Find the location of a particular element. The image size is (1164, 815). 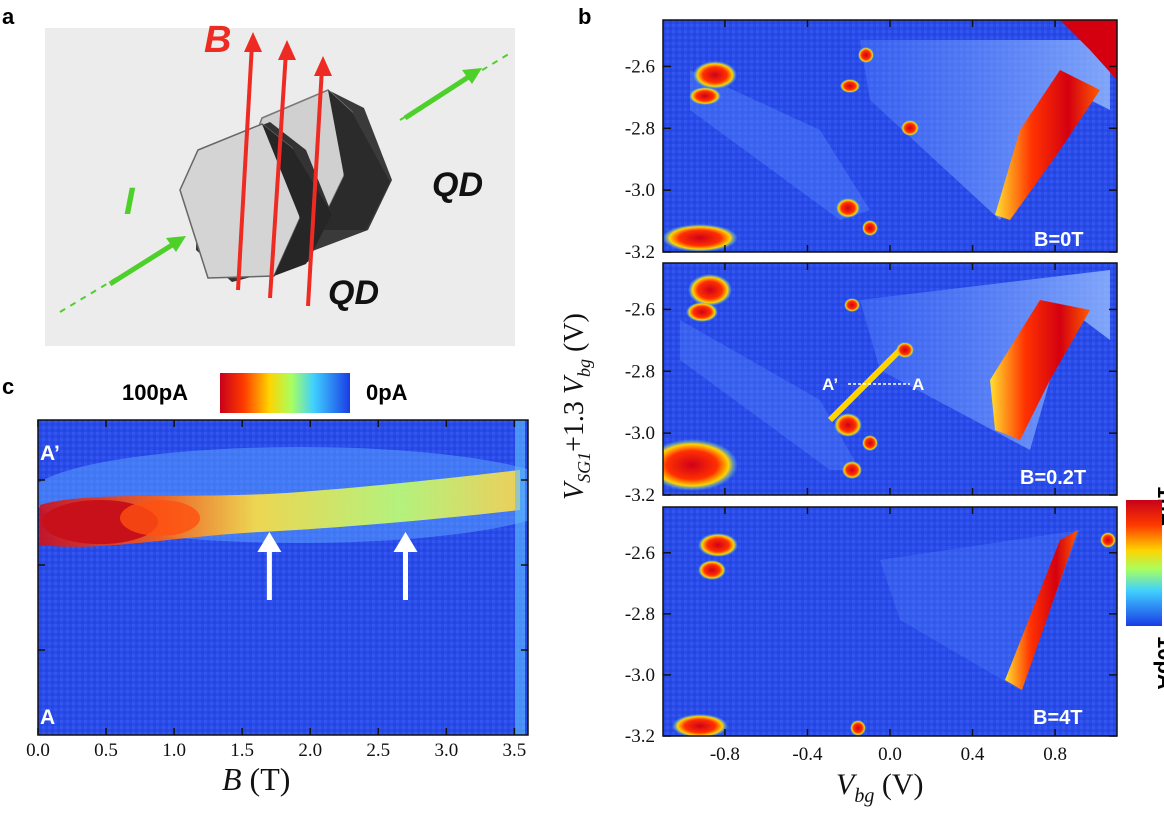

subplot-3-ridge is located at coordinates (1041, 610).